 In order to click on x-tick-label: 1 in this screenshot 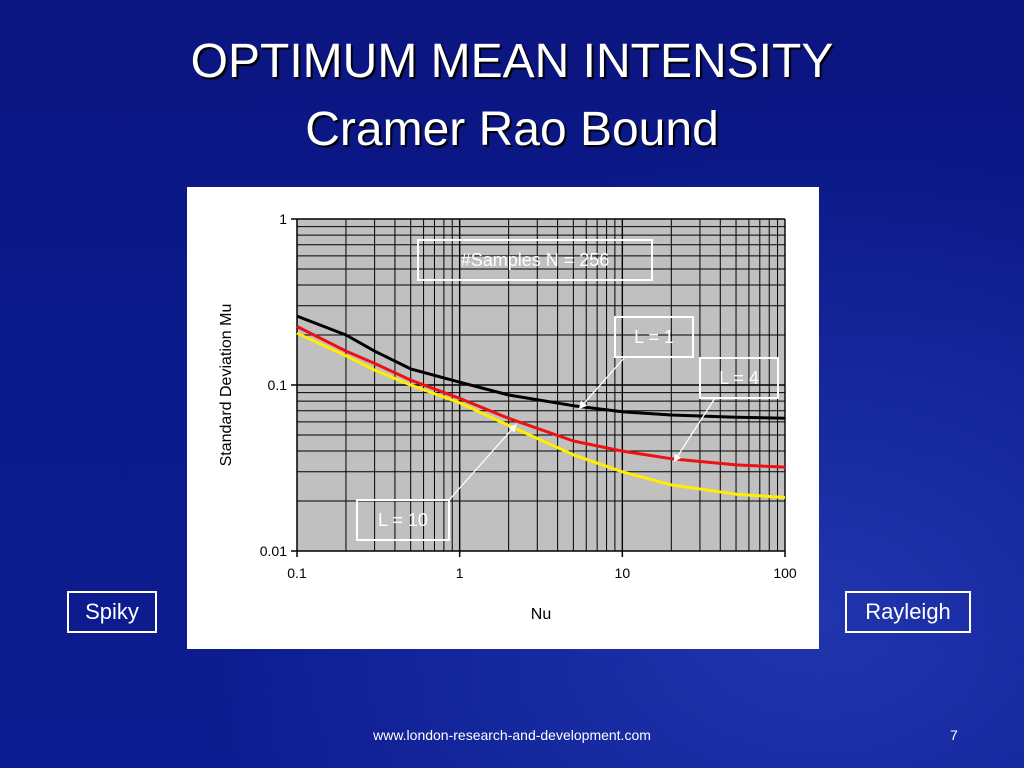, I will do `click(460, 573)`.